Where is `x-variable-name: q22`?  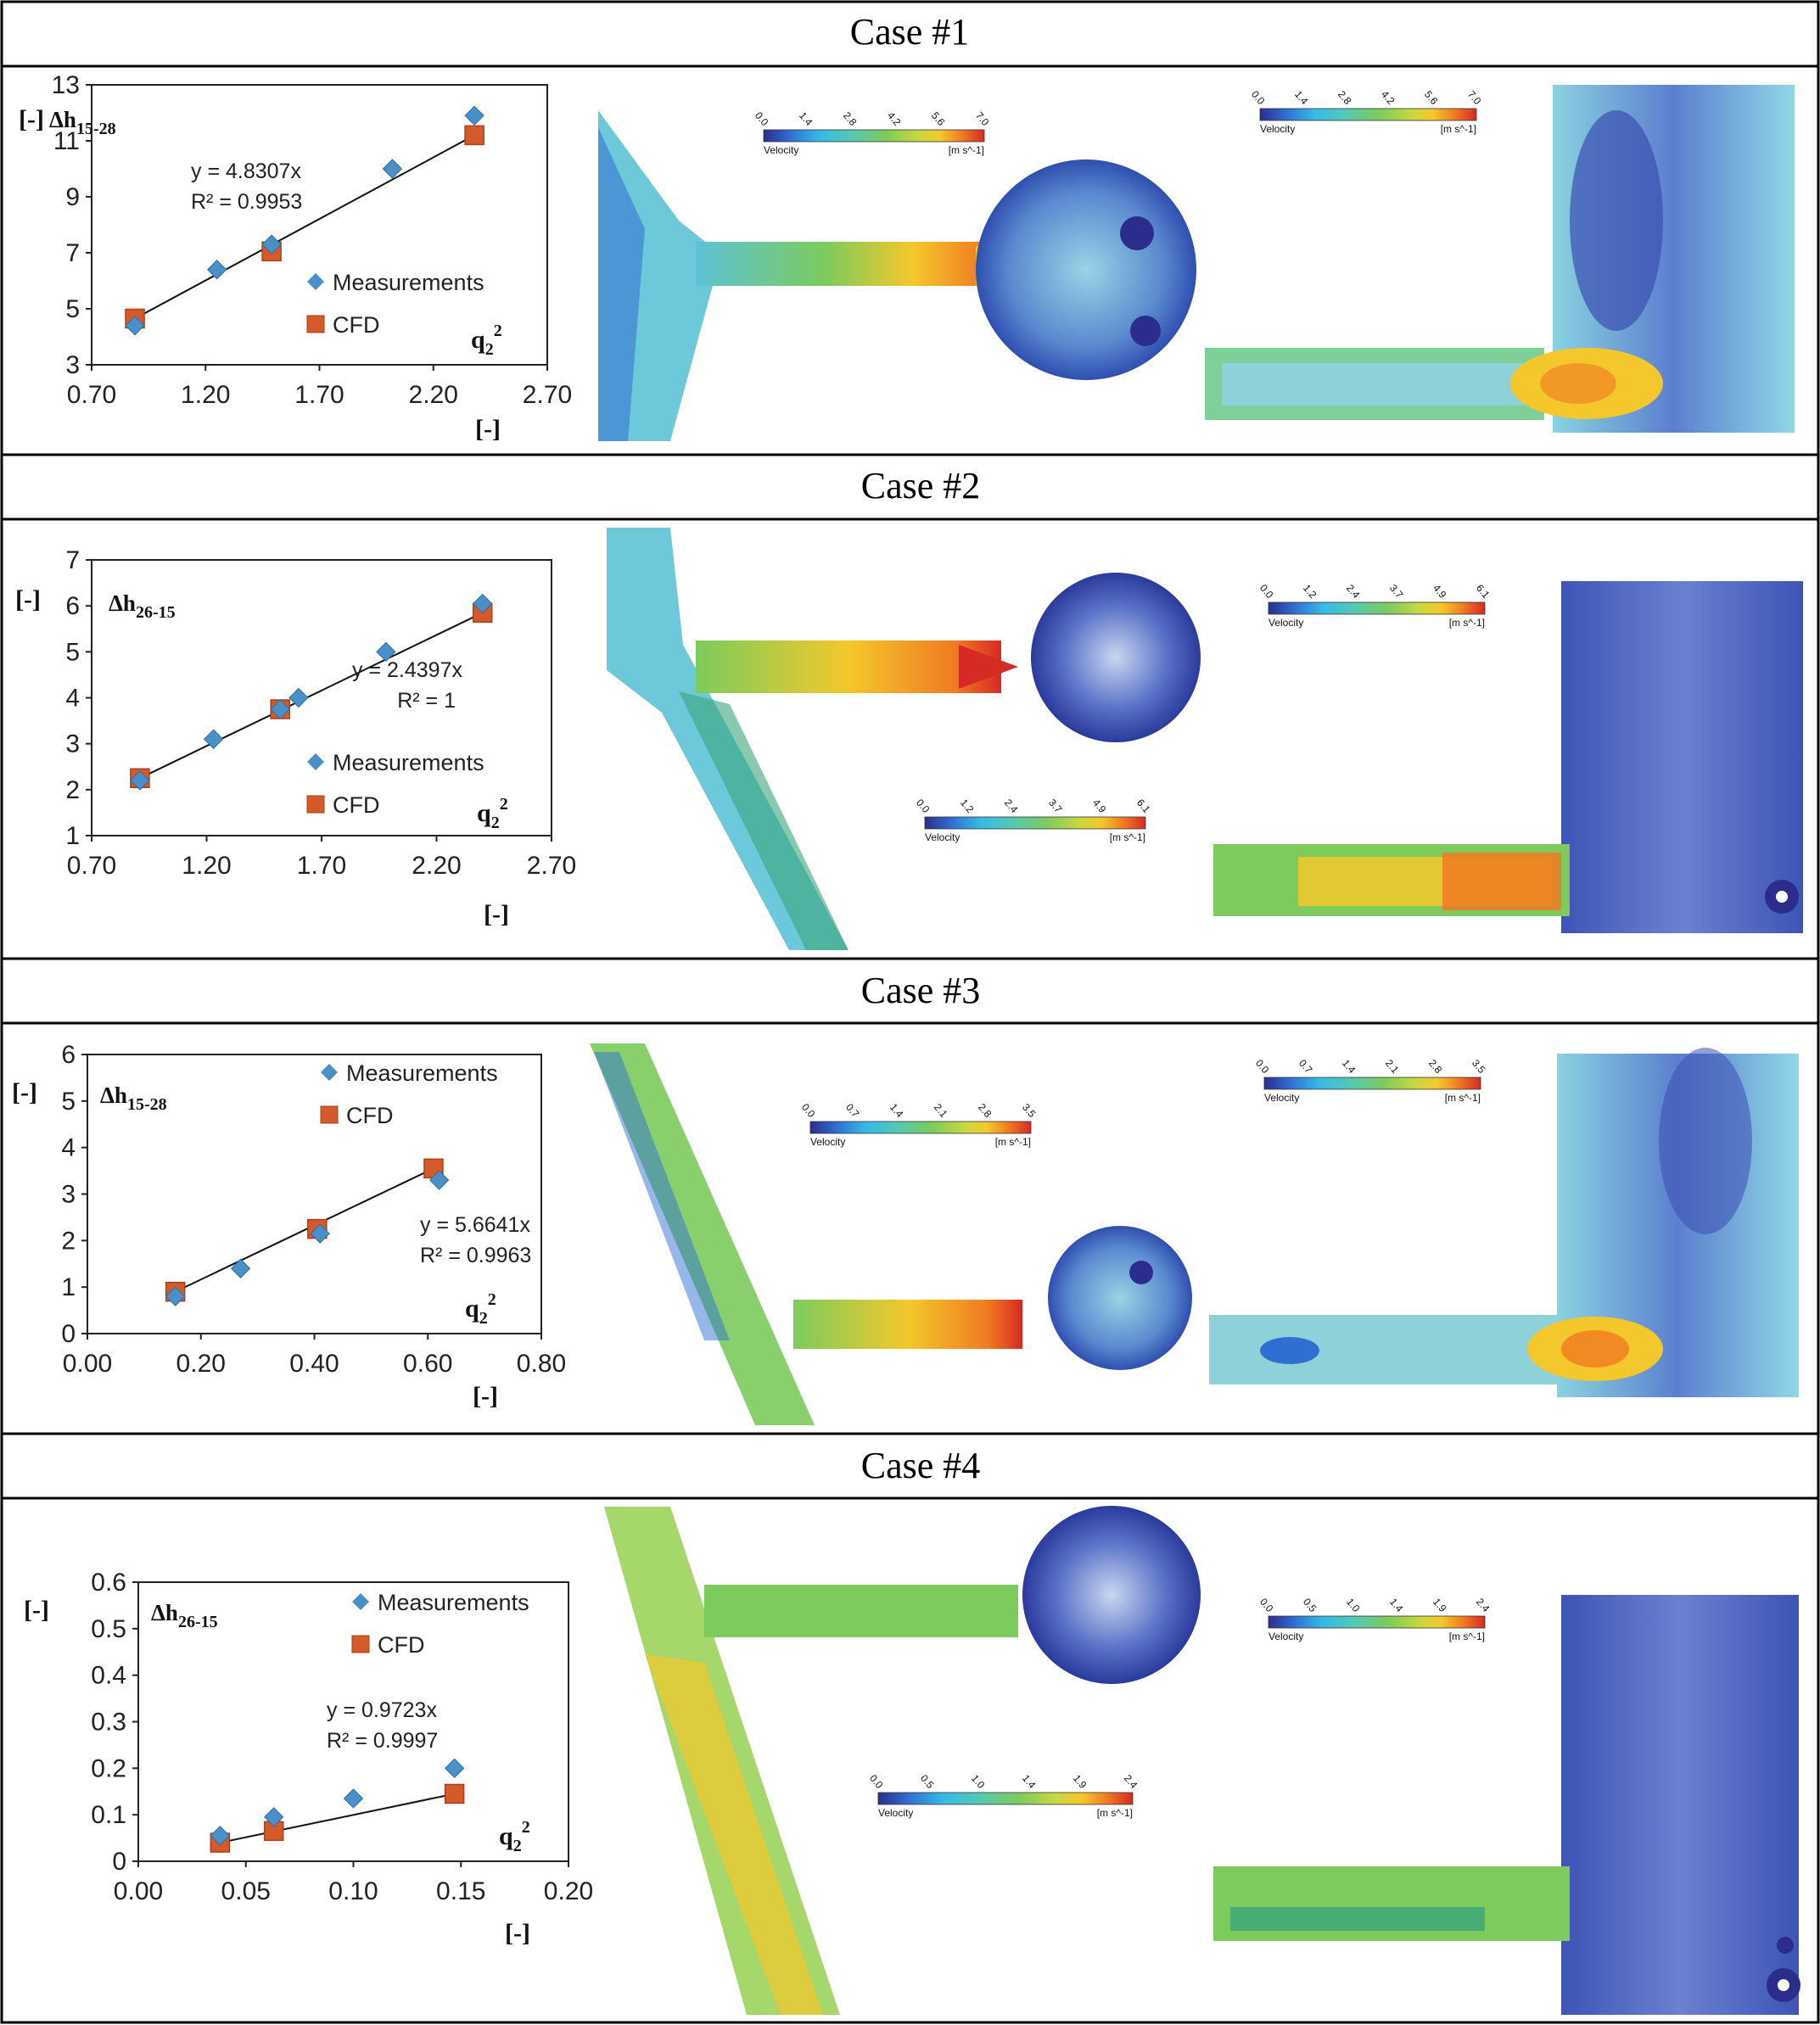
x-variable-name: q22 is located at coordinates (492, 813).